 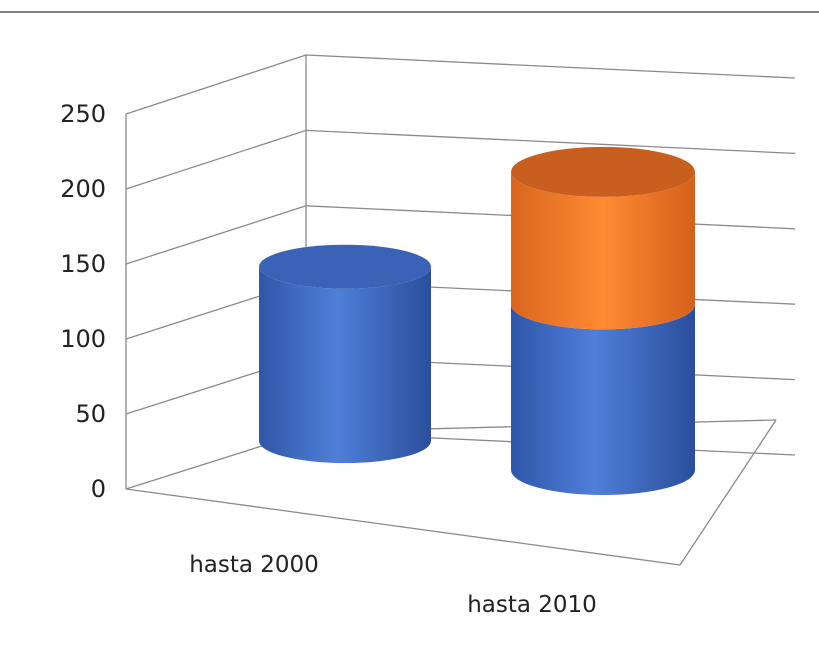 I want to click on y-tick-label: 50, so click(x=90, y=414).